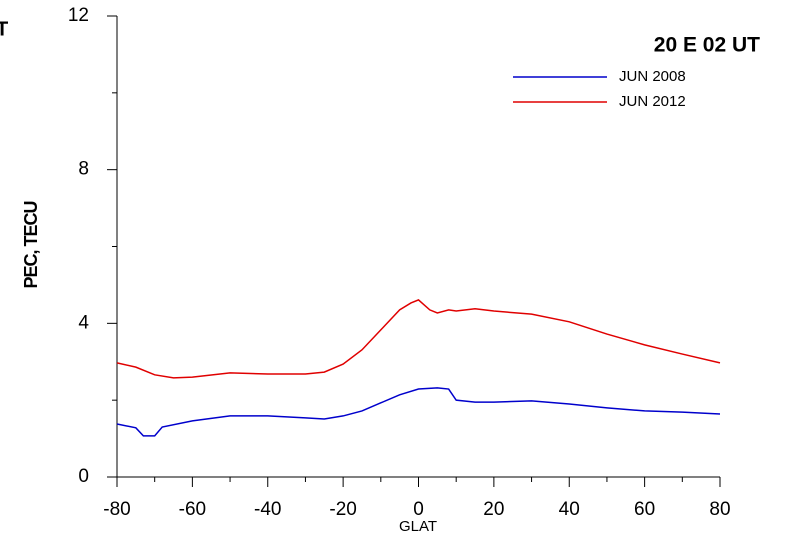  I want to click on x-tick-label: 80, so click(719, 509).